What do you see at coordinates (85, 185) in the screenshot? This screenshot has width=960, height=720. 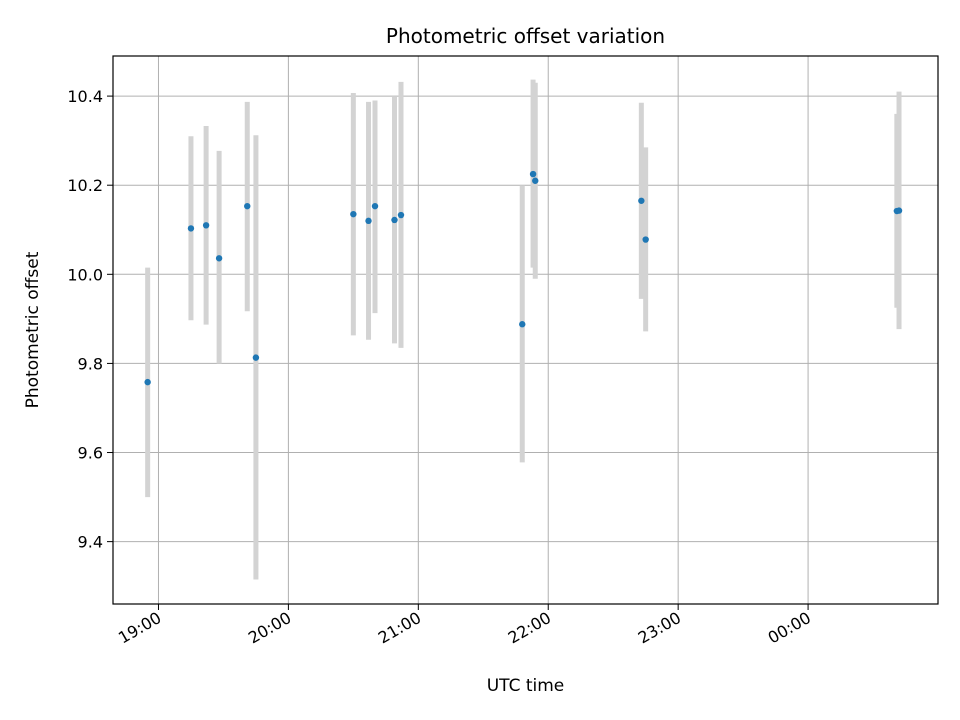 I see `y-tick-label: 10.2` at bounding box center [85, 185].